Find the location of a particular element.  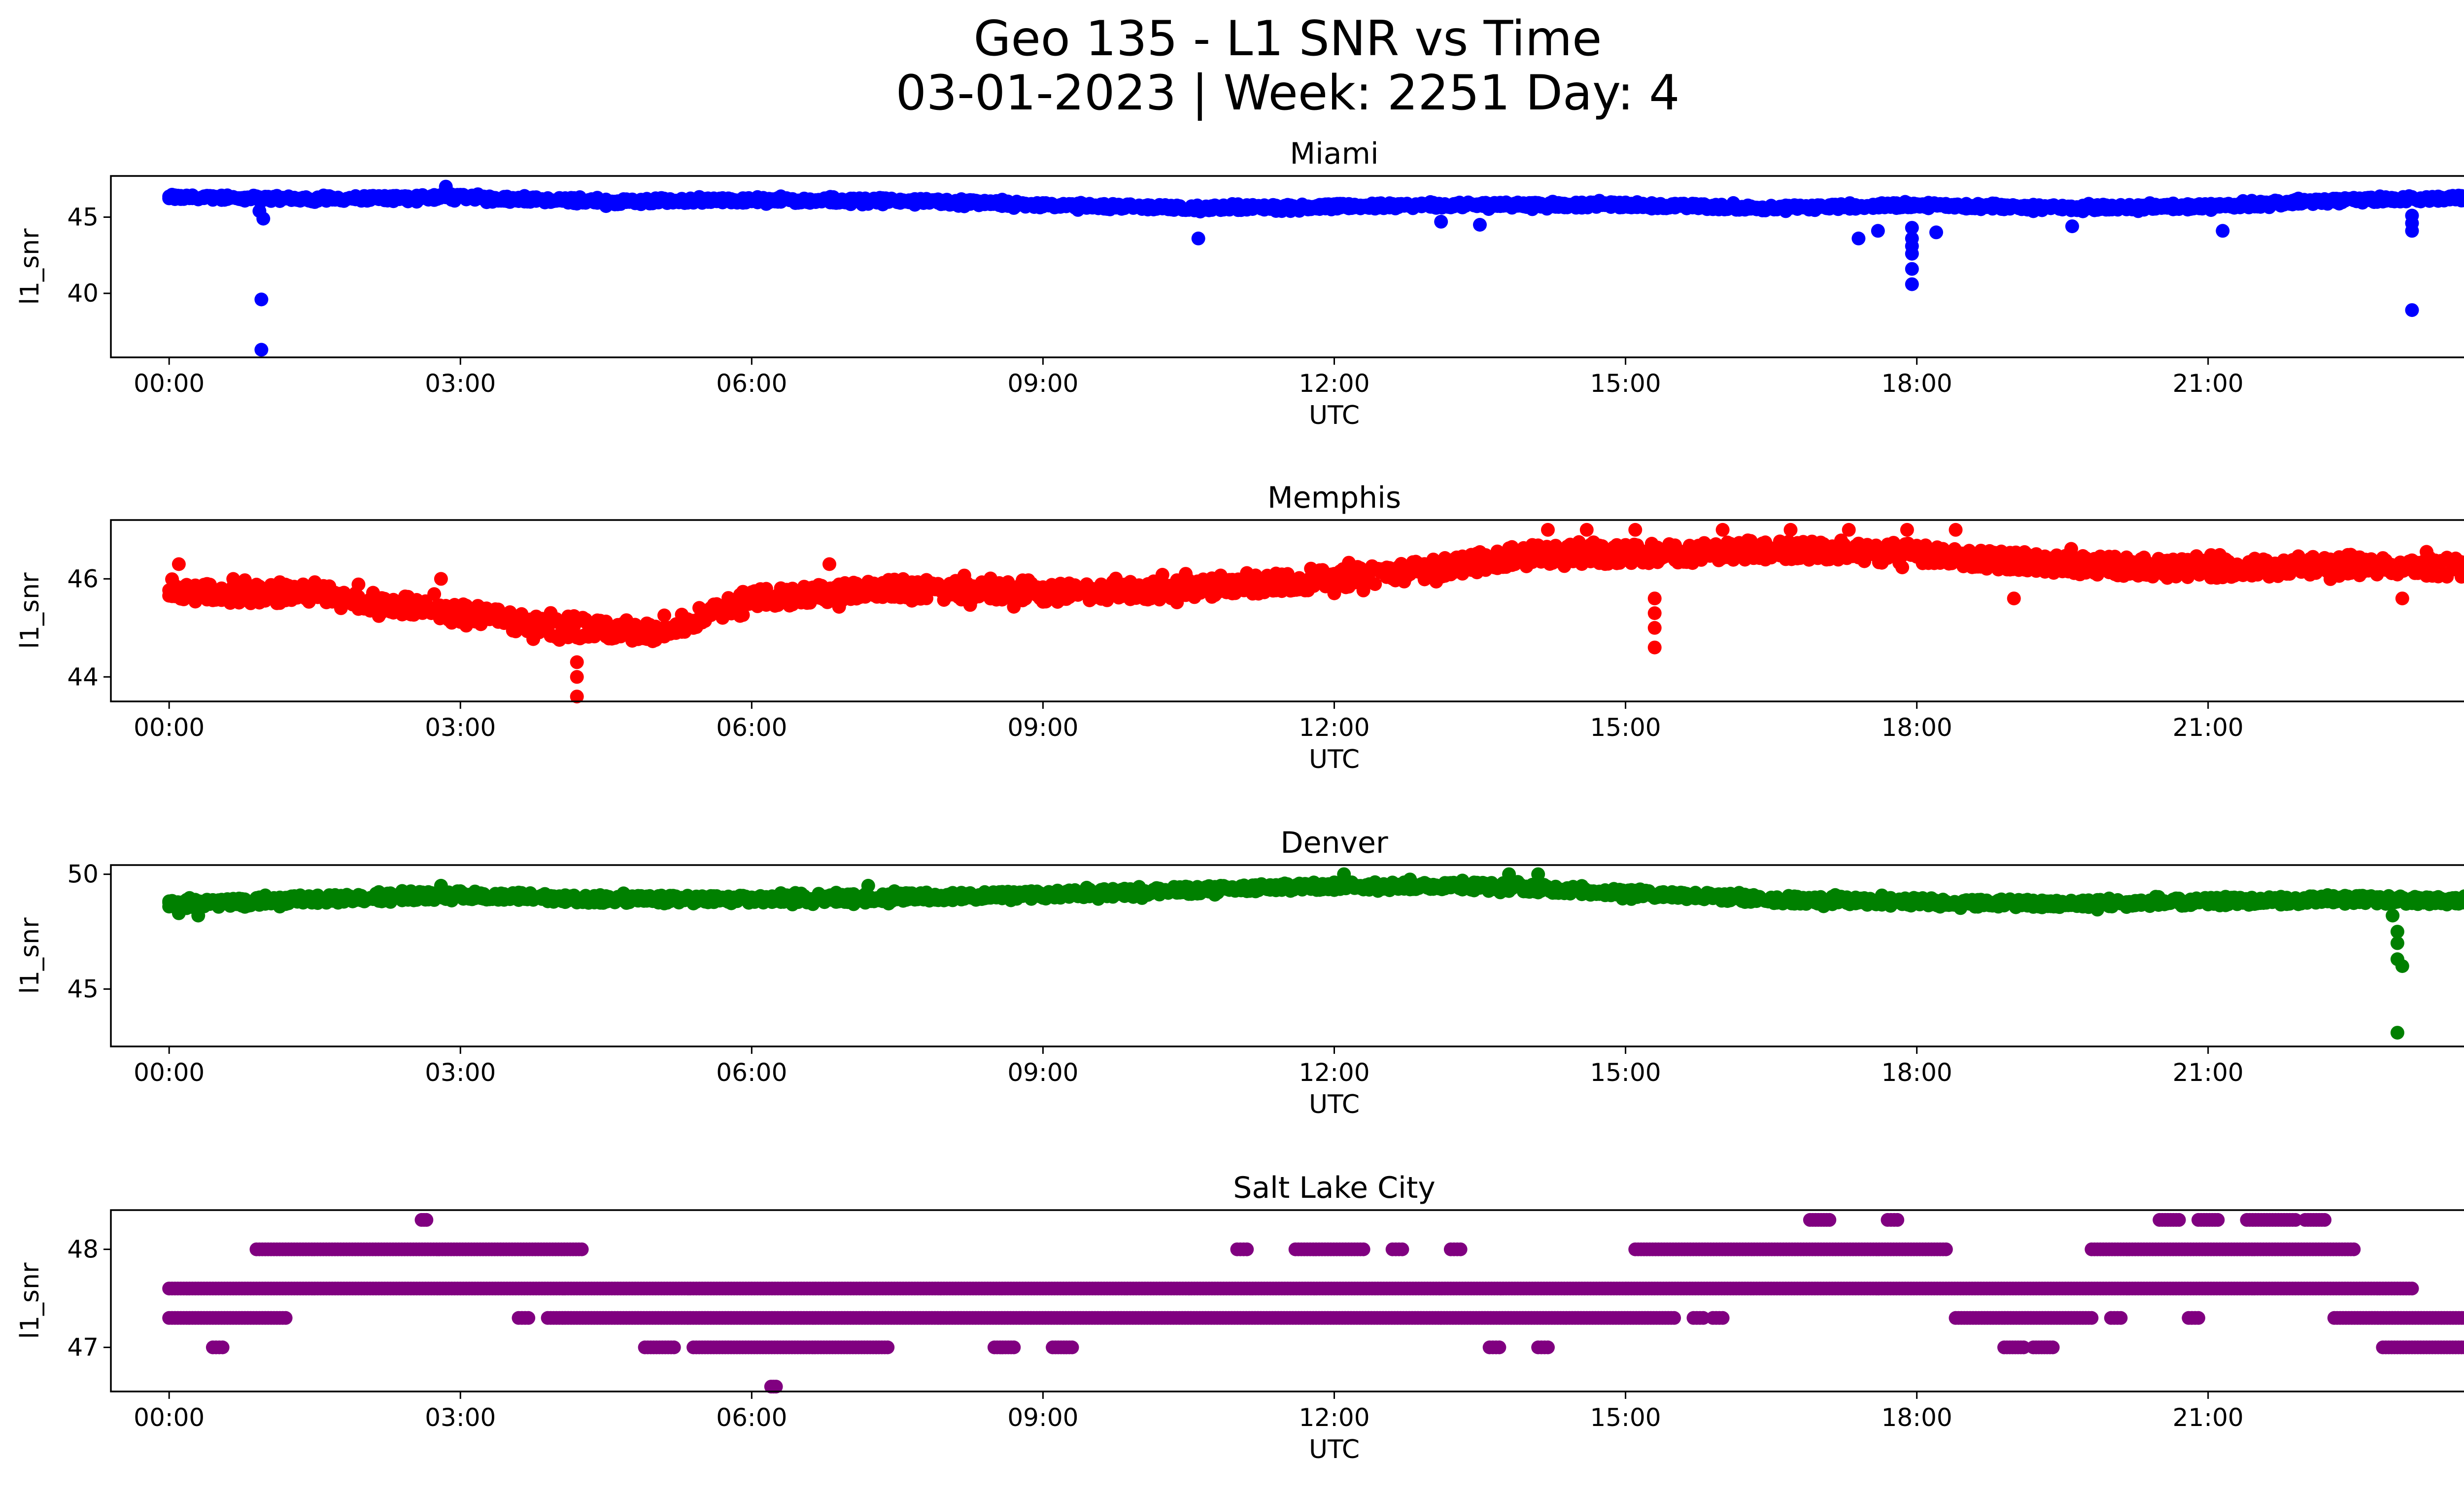

figure-subtitle: 03-01-2023 | Week: 2251 Day: 4 is located at coordinates (1287, 93).